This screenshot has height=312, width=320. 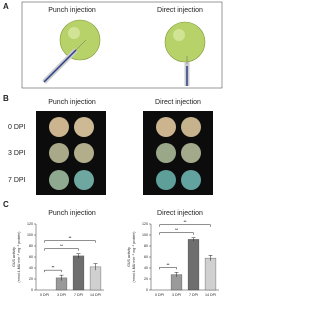 I want to click on photo-direct, so click(x=178, y=153).